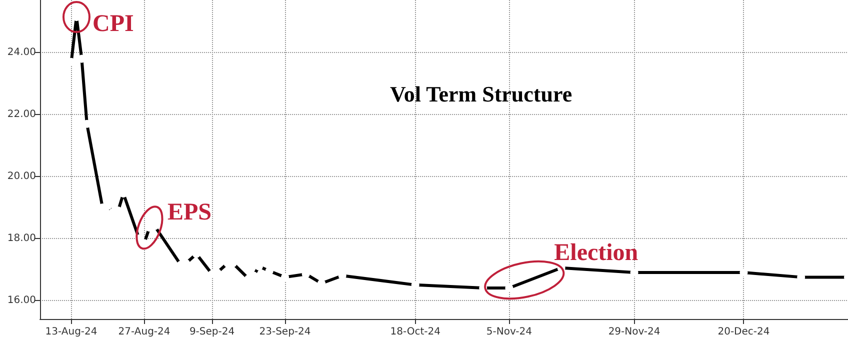 This screenshot has height=337, width=848. What do you see at coordinates (212, 331) in the screenshot?
I see `x-tick-label: 9-Sep-24` at bounding box center [212, 331].